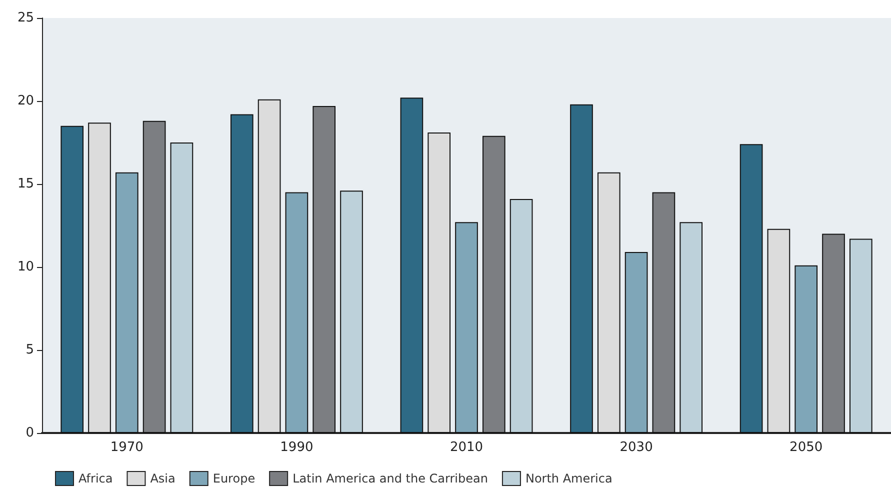  Describe the element at coordinates (568, 479) in the screenshot. I see `legend-label: North America` at that location.